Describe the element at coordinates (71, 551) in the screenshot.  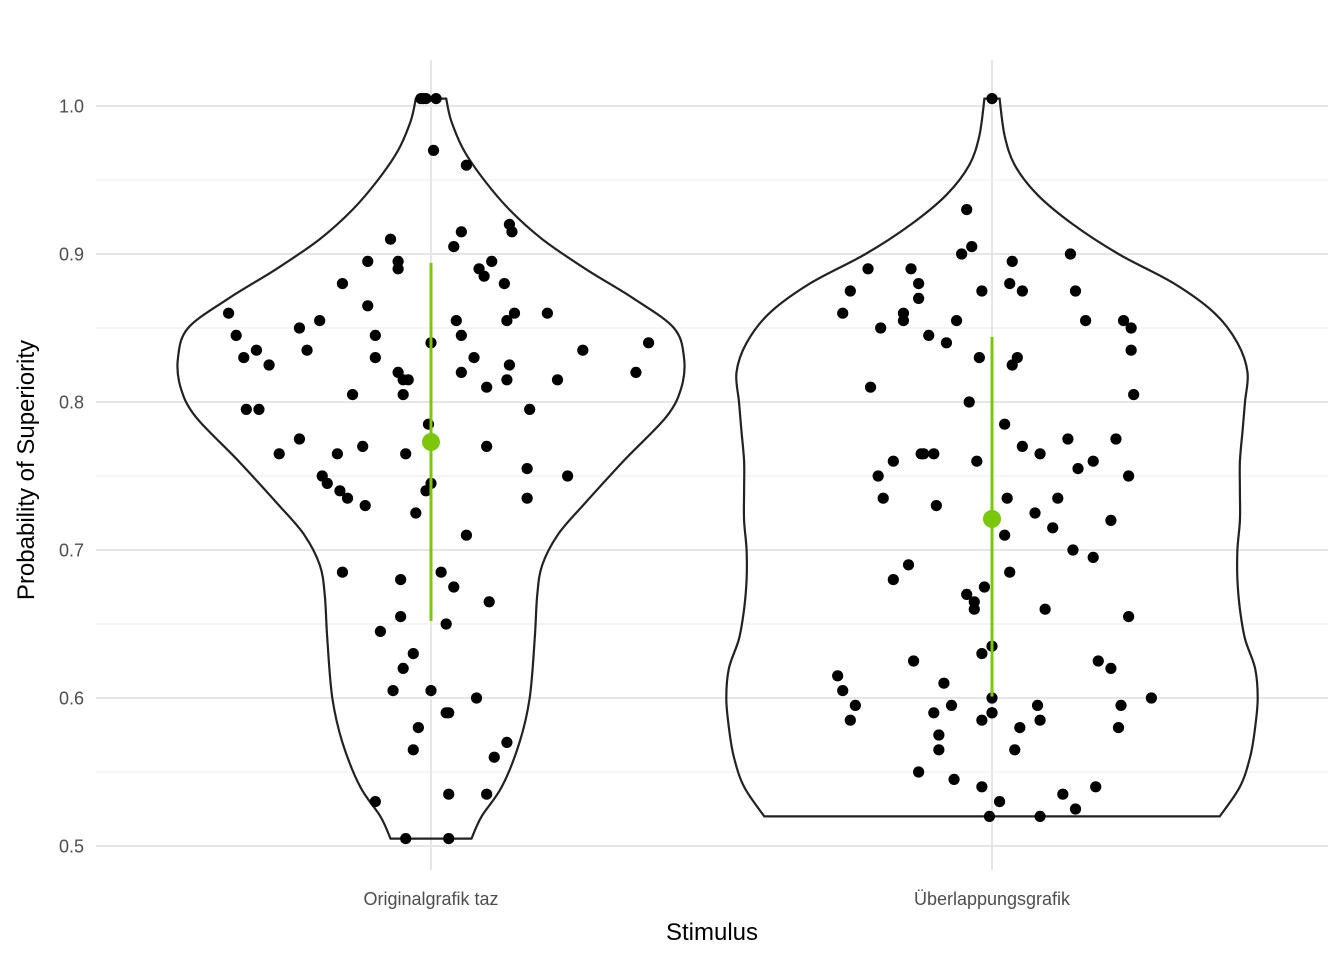
I see `y-tick-label: 0.7` at that location.